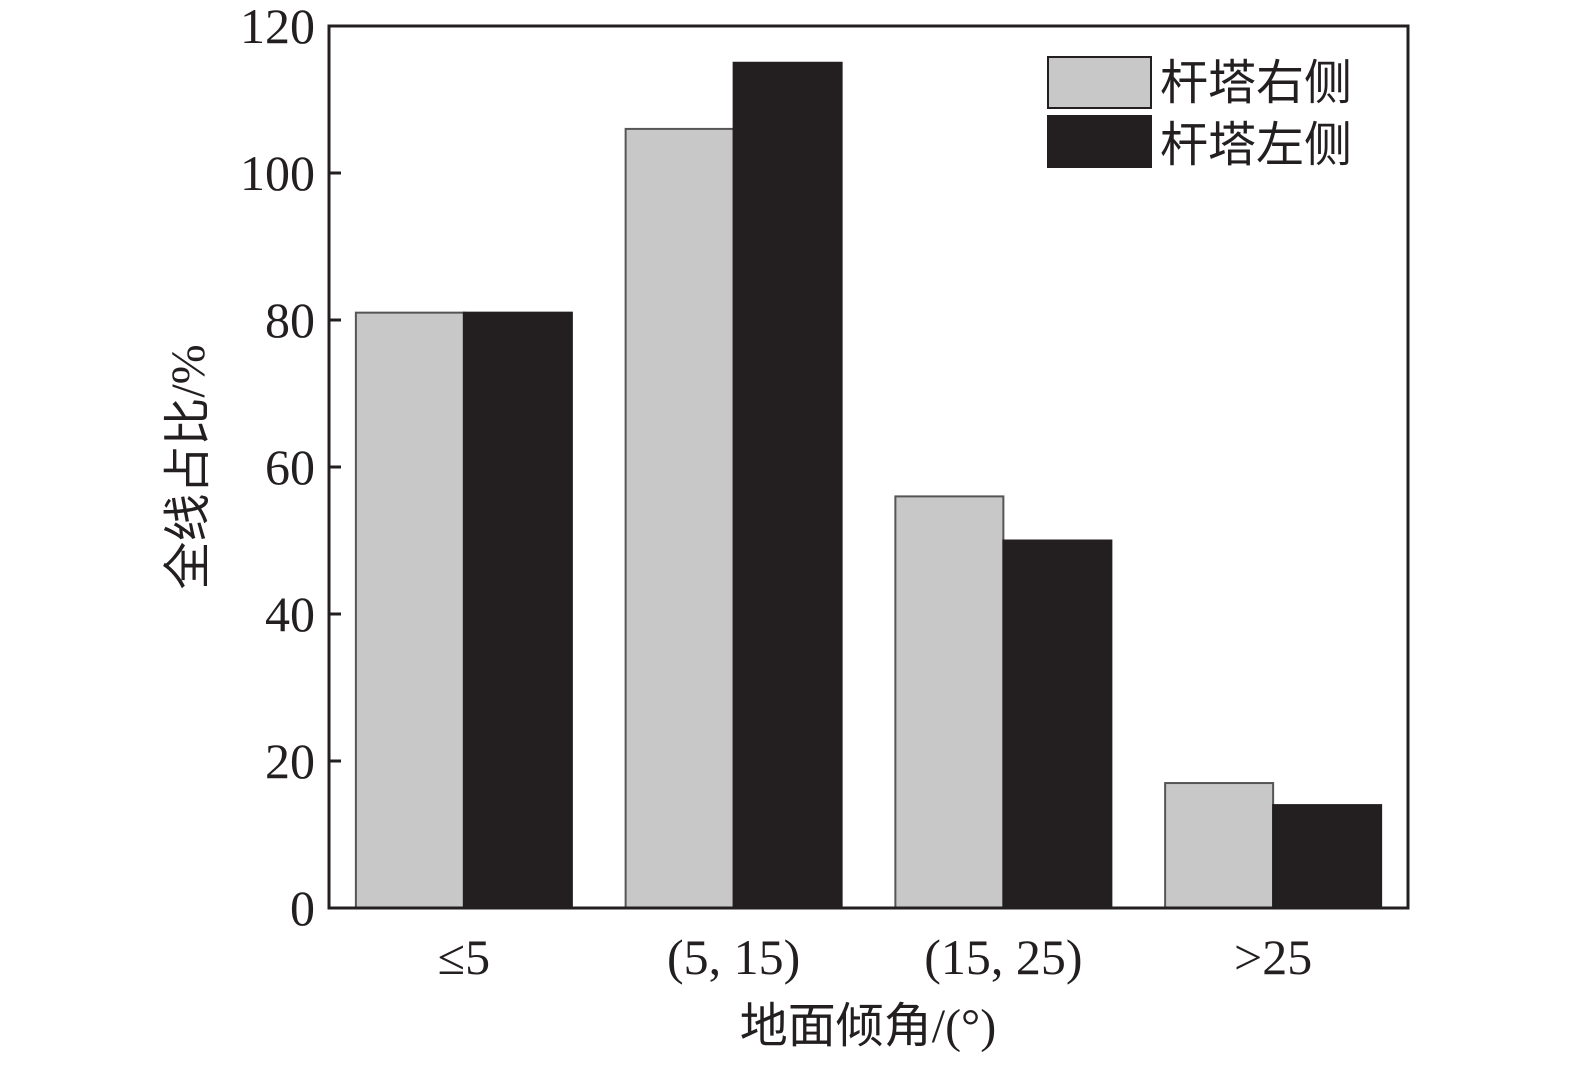 Image resolution: width=1575 pixels, height=1065 pixels. Describe the element at coordinates (290, 320) in the screenshot. I see `y-tick-label: 80` at that location.